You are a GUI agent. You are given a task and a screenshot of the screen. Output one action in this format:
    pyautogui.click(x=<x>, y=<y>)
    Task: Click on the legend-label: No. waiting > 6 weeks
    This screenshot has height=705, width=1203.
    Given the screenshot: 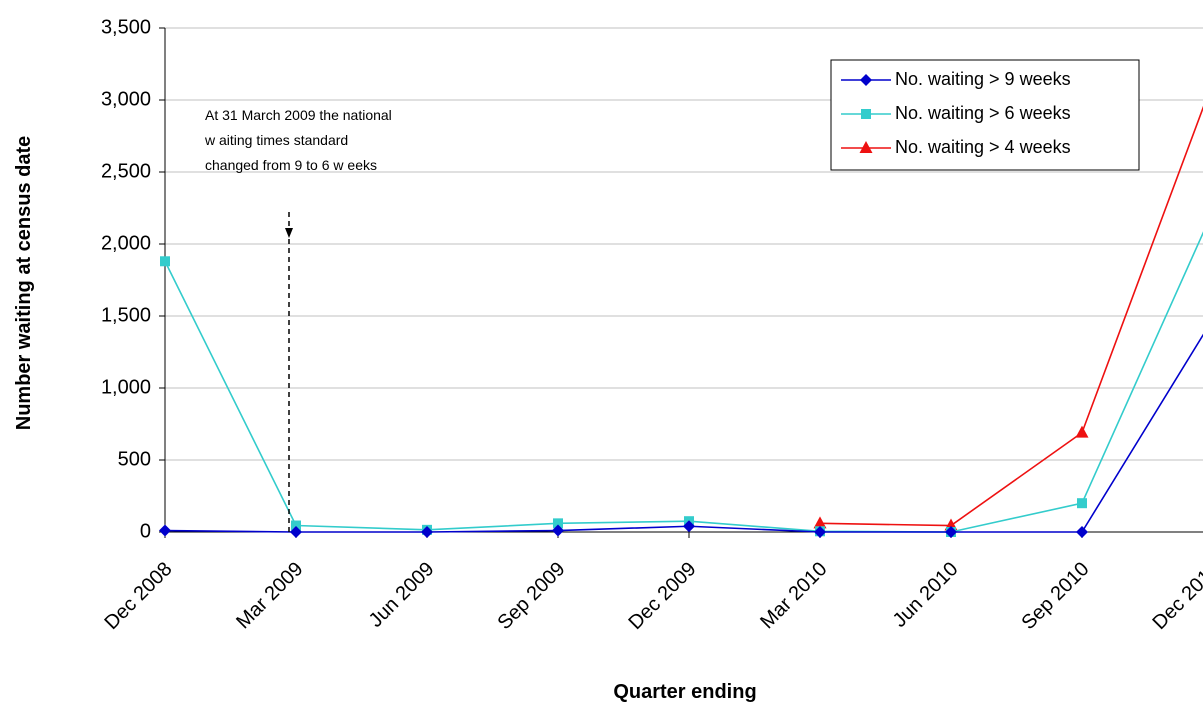 What is the action you would take?
    pyautogui.click(x=983, y=113)
    